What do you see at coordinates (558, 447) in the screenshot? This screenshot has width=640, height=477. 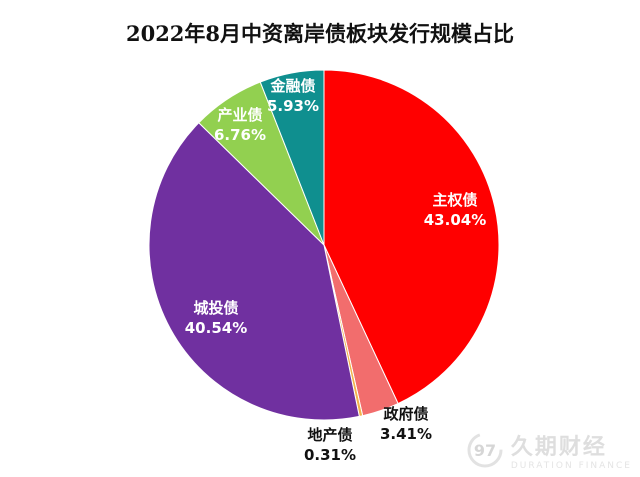 I see `watermark-cn-text: 久期财经` at bounding box center [558, 447].